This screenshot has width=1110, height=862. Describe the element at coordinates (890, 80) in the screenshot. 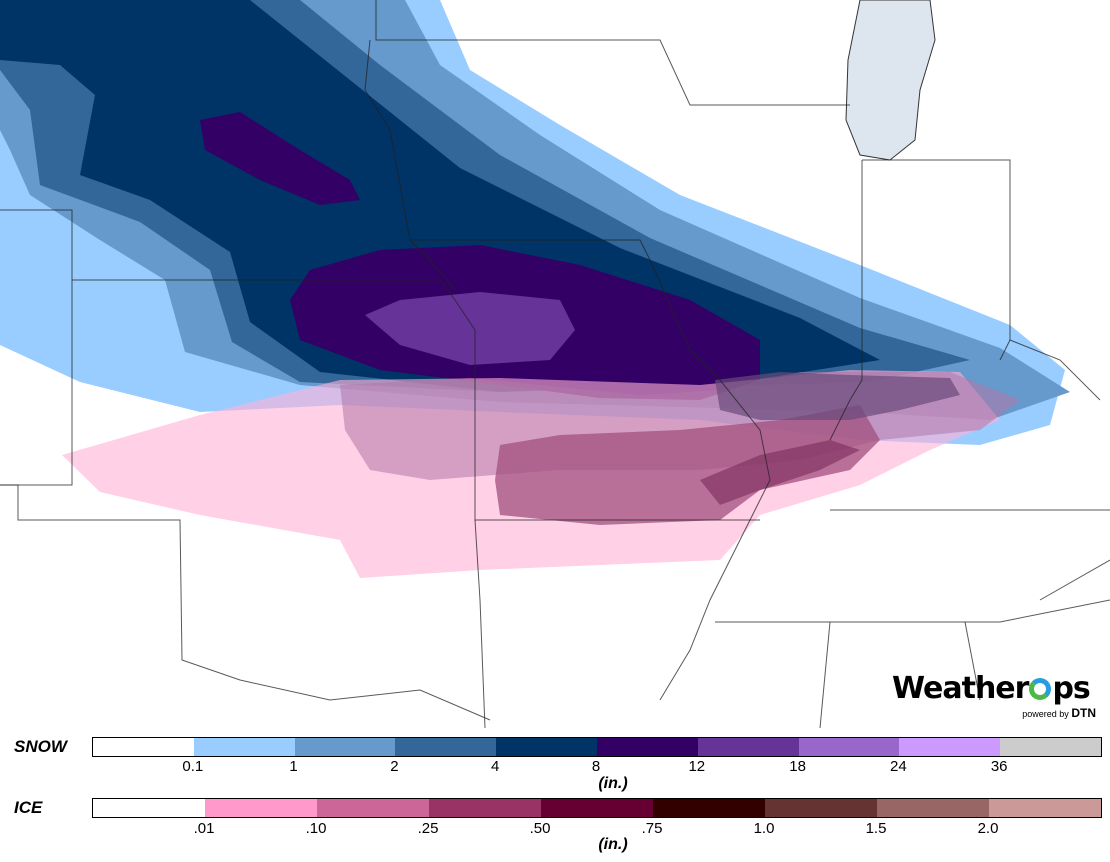

I see `lake-michigan` at that location.